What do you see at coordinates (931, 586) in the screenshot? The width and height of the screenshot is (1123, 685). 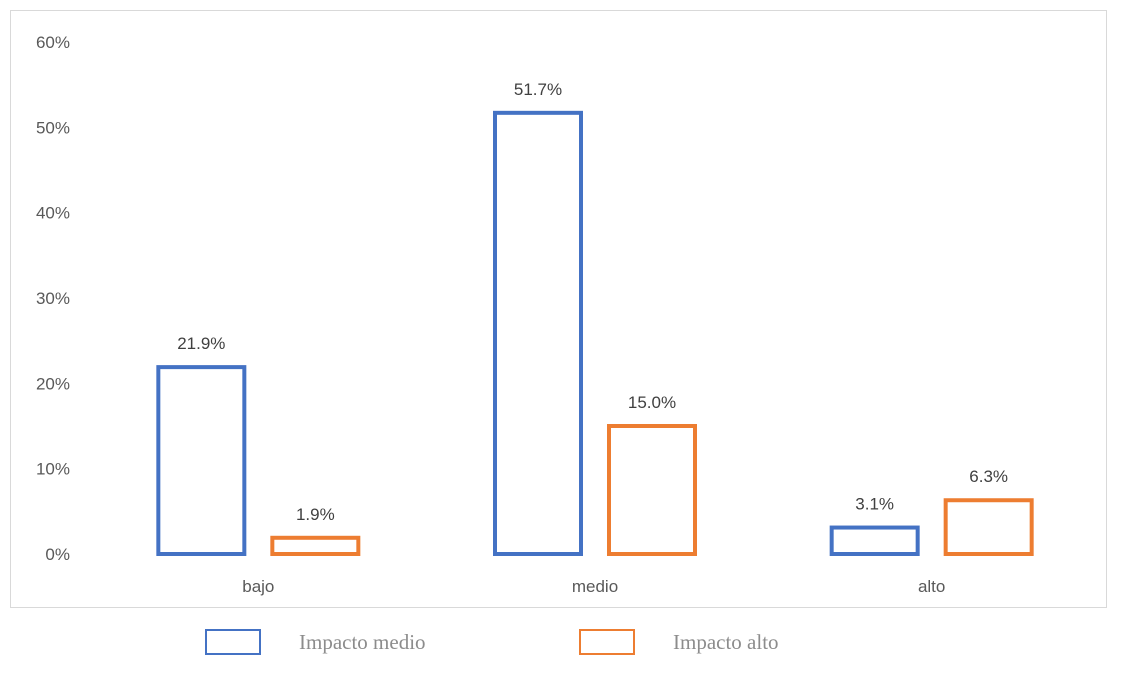 I see `x-tick-label: alto` at bounding box center [931, 586].